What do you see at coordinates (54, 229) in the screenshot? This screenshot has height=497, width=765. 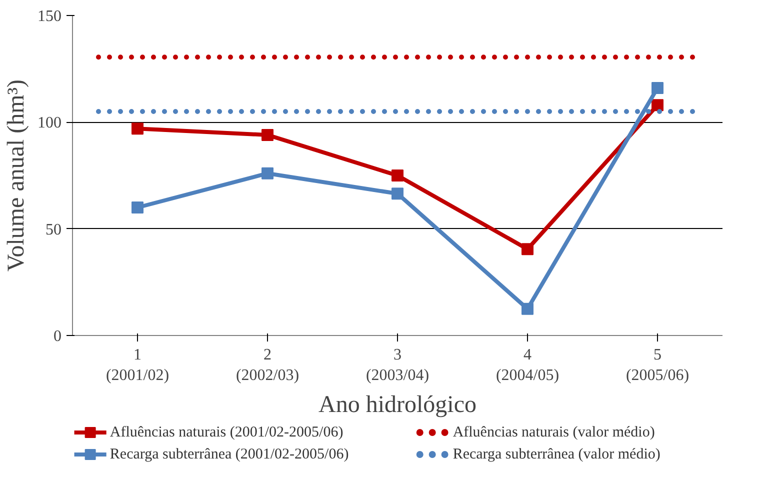 I see `y-tick-label: 50` at bounding box center [54, 229].